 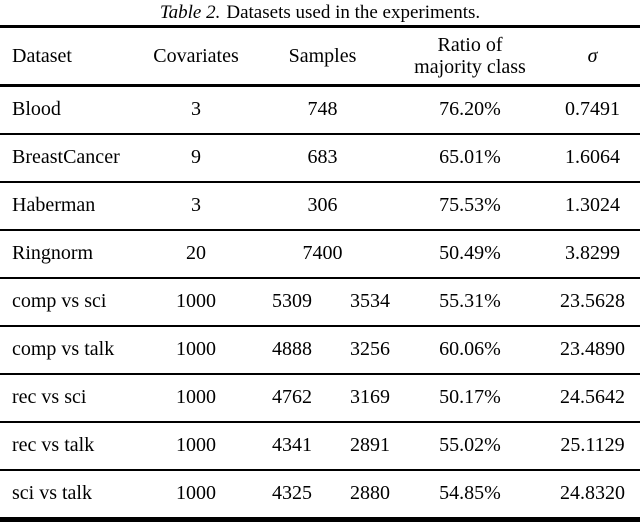 What do you see at coordinates (592, 109) in the screenshot?
I see `cell-sigma: 0.7491` at bounding box center [592, 109].